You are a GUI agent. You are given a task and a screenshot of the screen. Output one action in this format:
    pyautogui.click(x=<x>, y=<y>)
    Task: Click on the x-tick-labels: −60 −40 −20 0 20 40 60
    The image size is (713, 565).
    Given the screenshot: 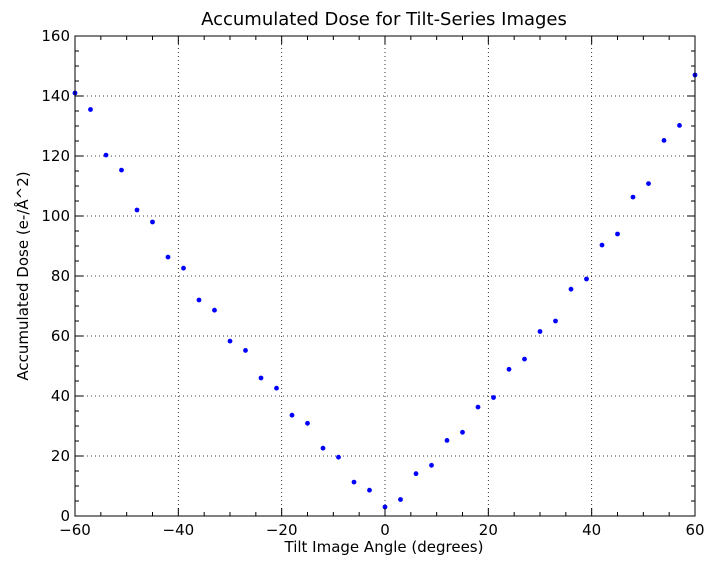 What is the action you would take?
    pyautogui.click(x=381, y=530)
    